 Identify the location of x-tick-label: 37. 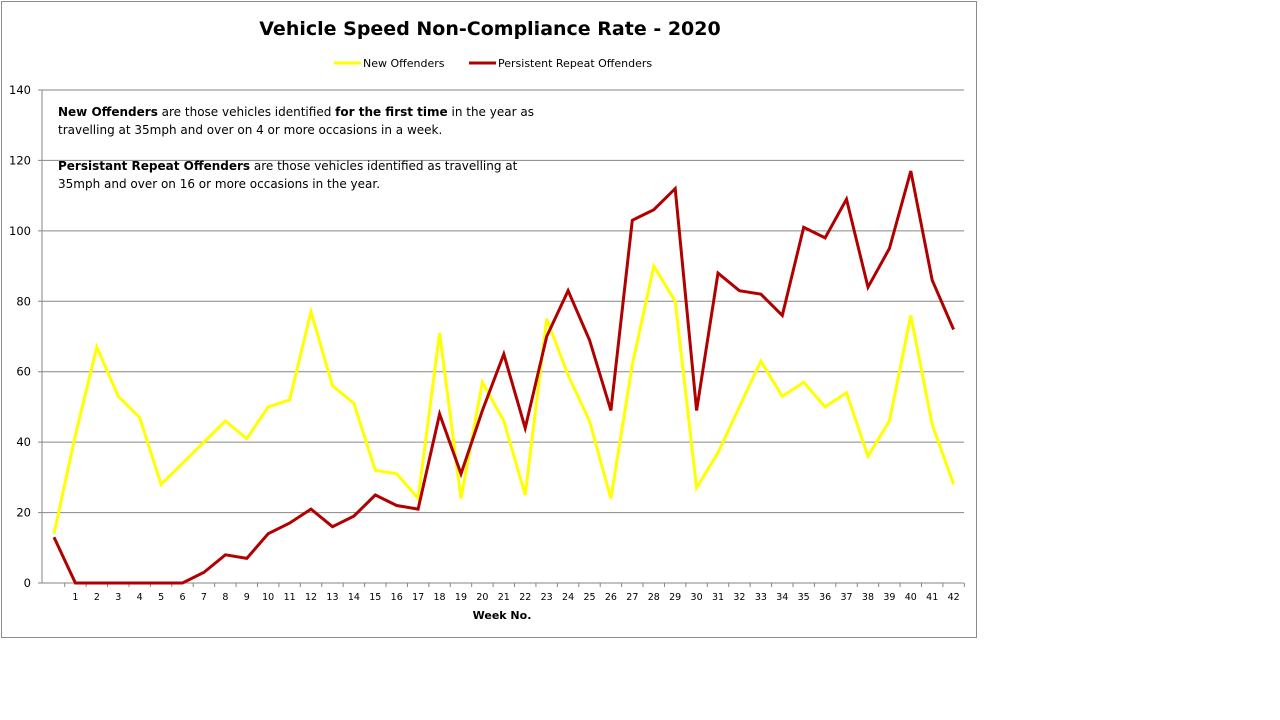
(846, 597).